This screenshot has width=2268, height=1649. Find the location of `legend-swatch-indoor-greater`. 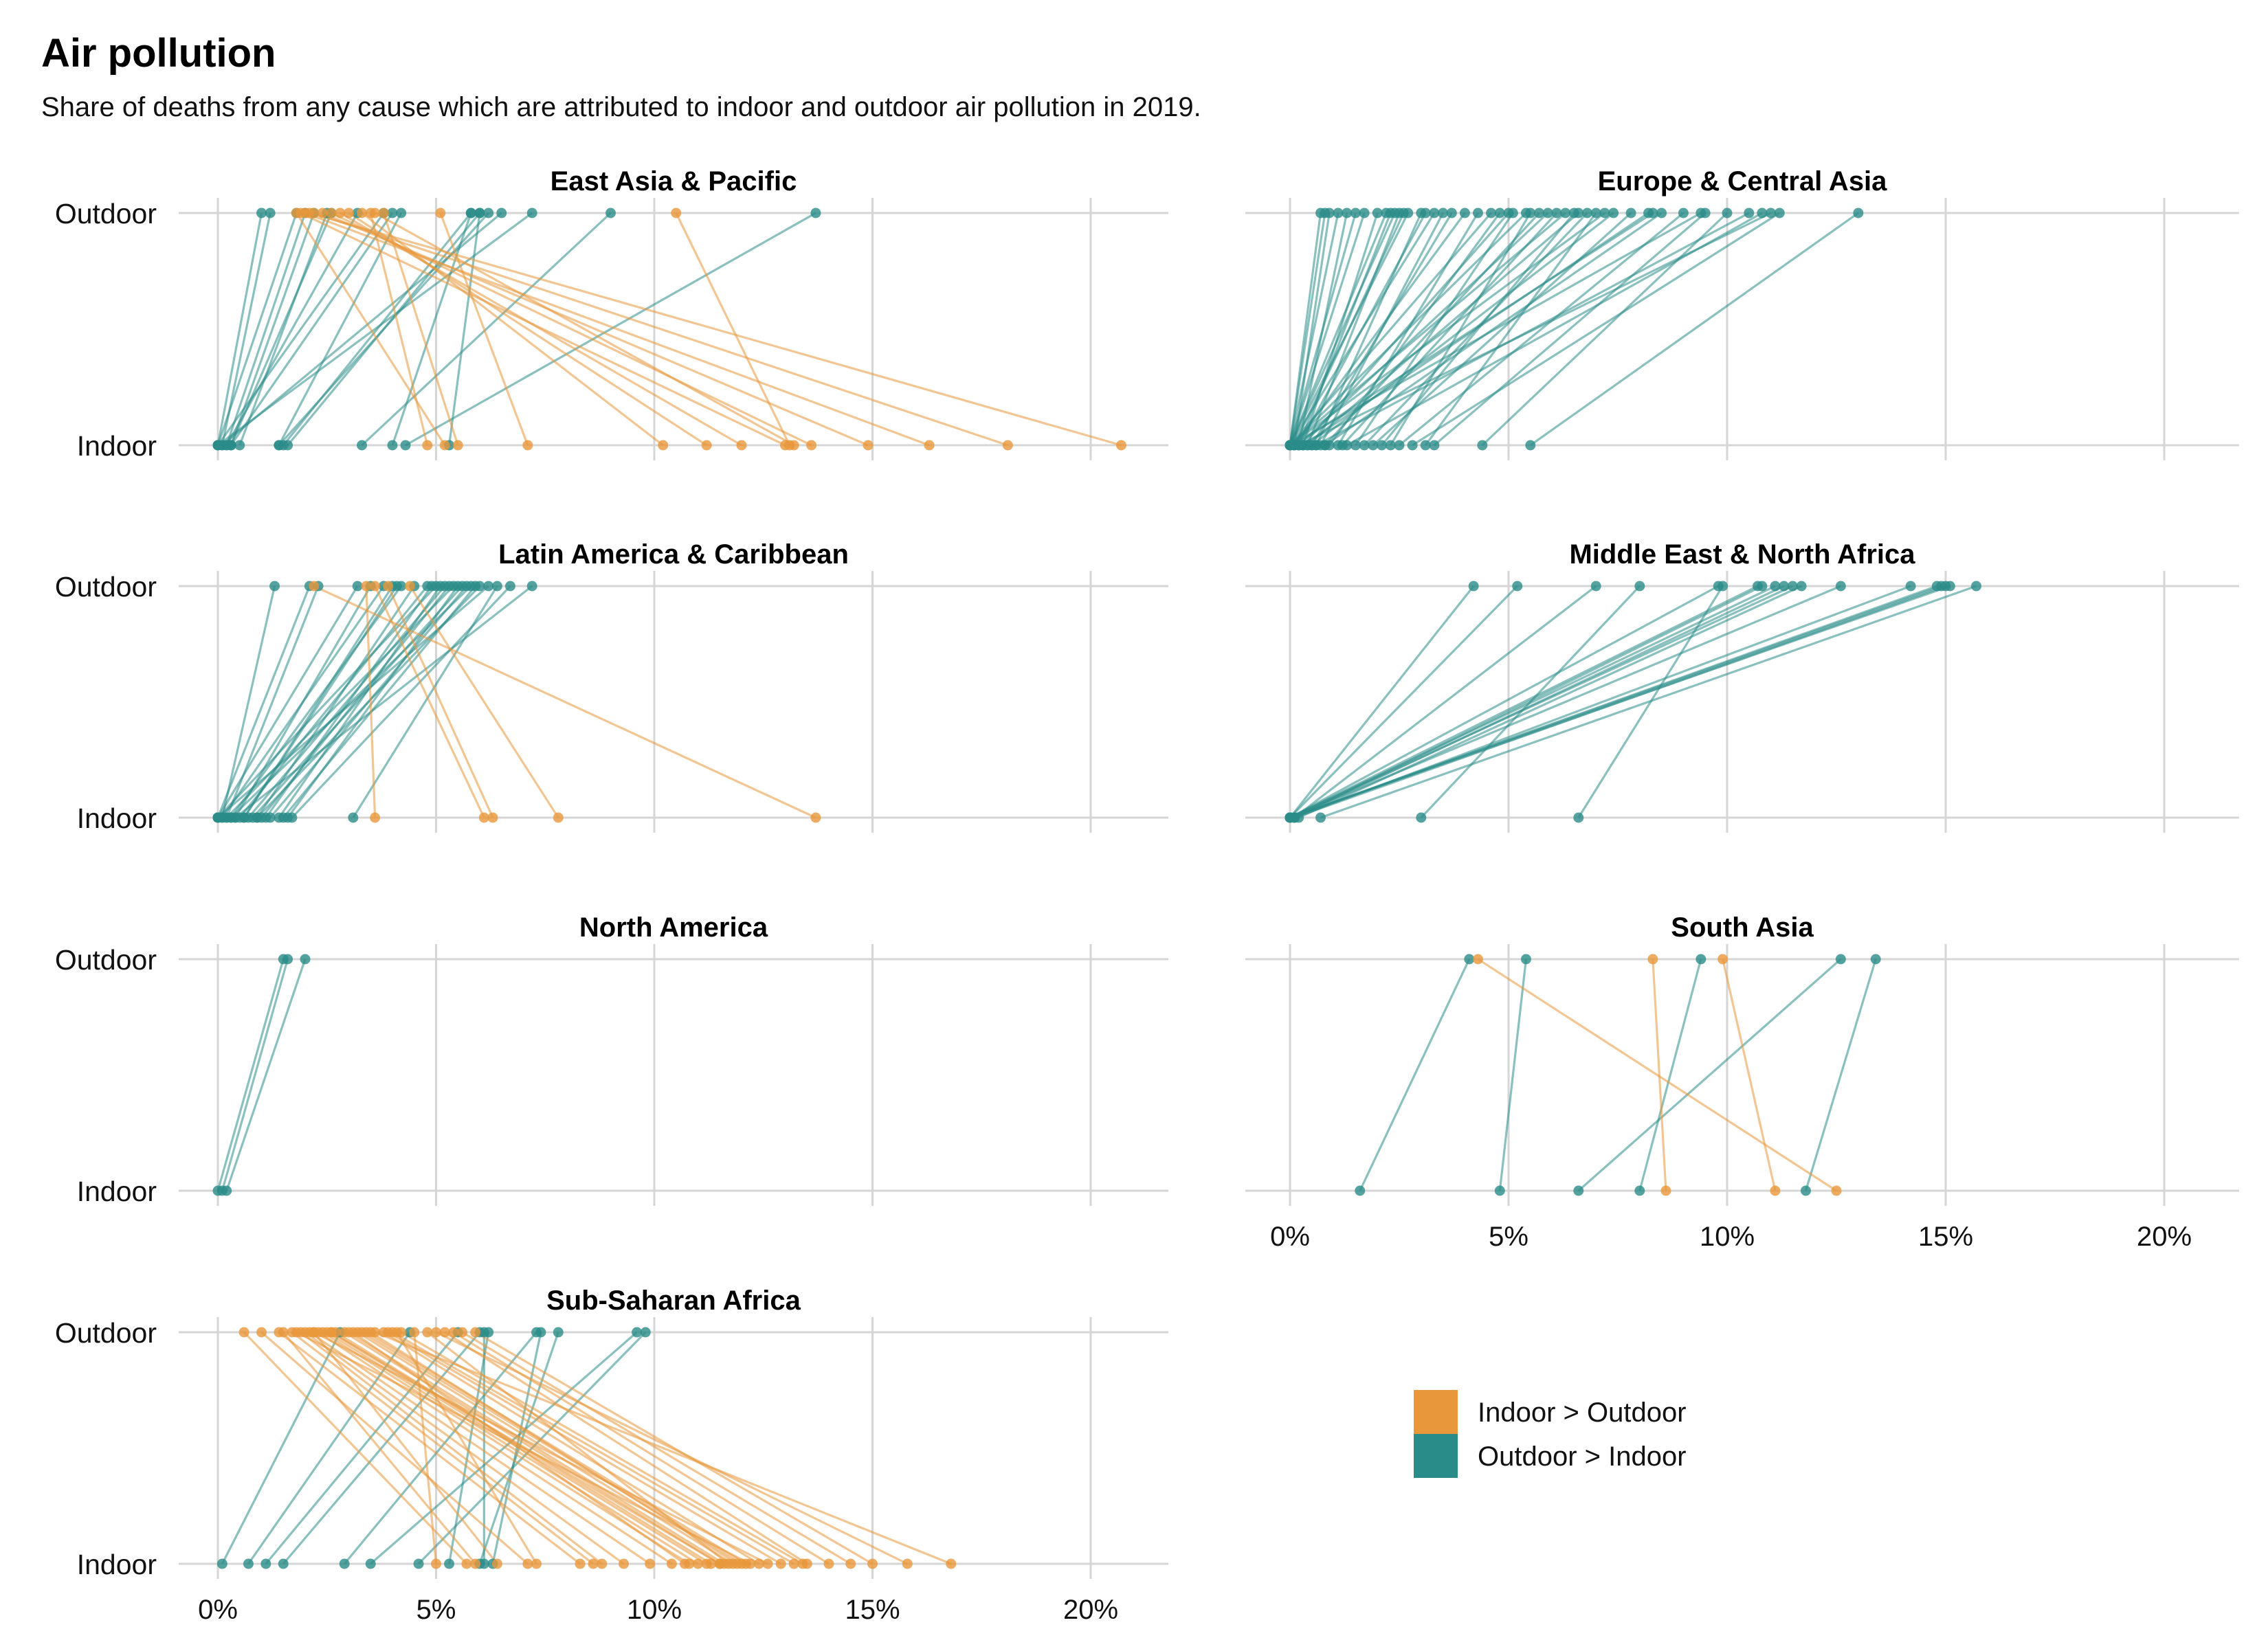

legend-swatch-indoor-greater is located at coordinates (1436, 1412).